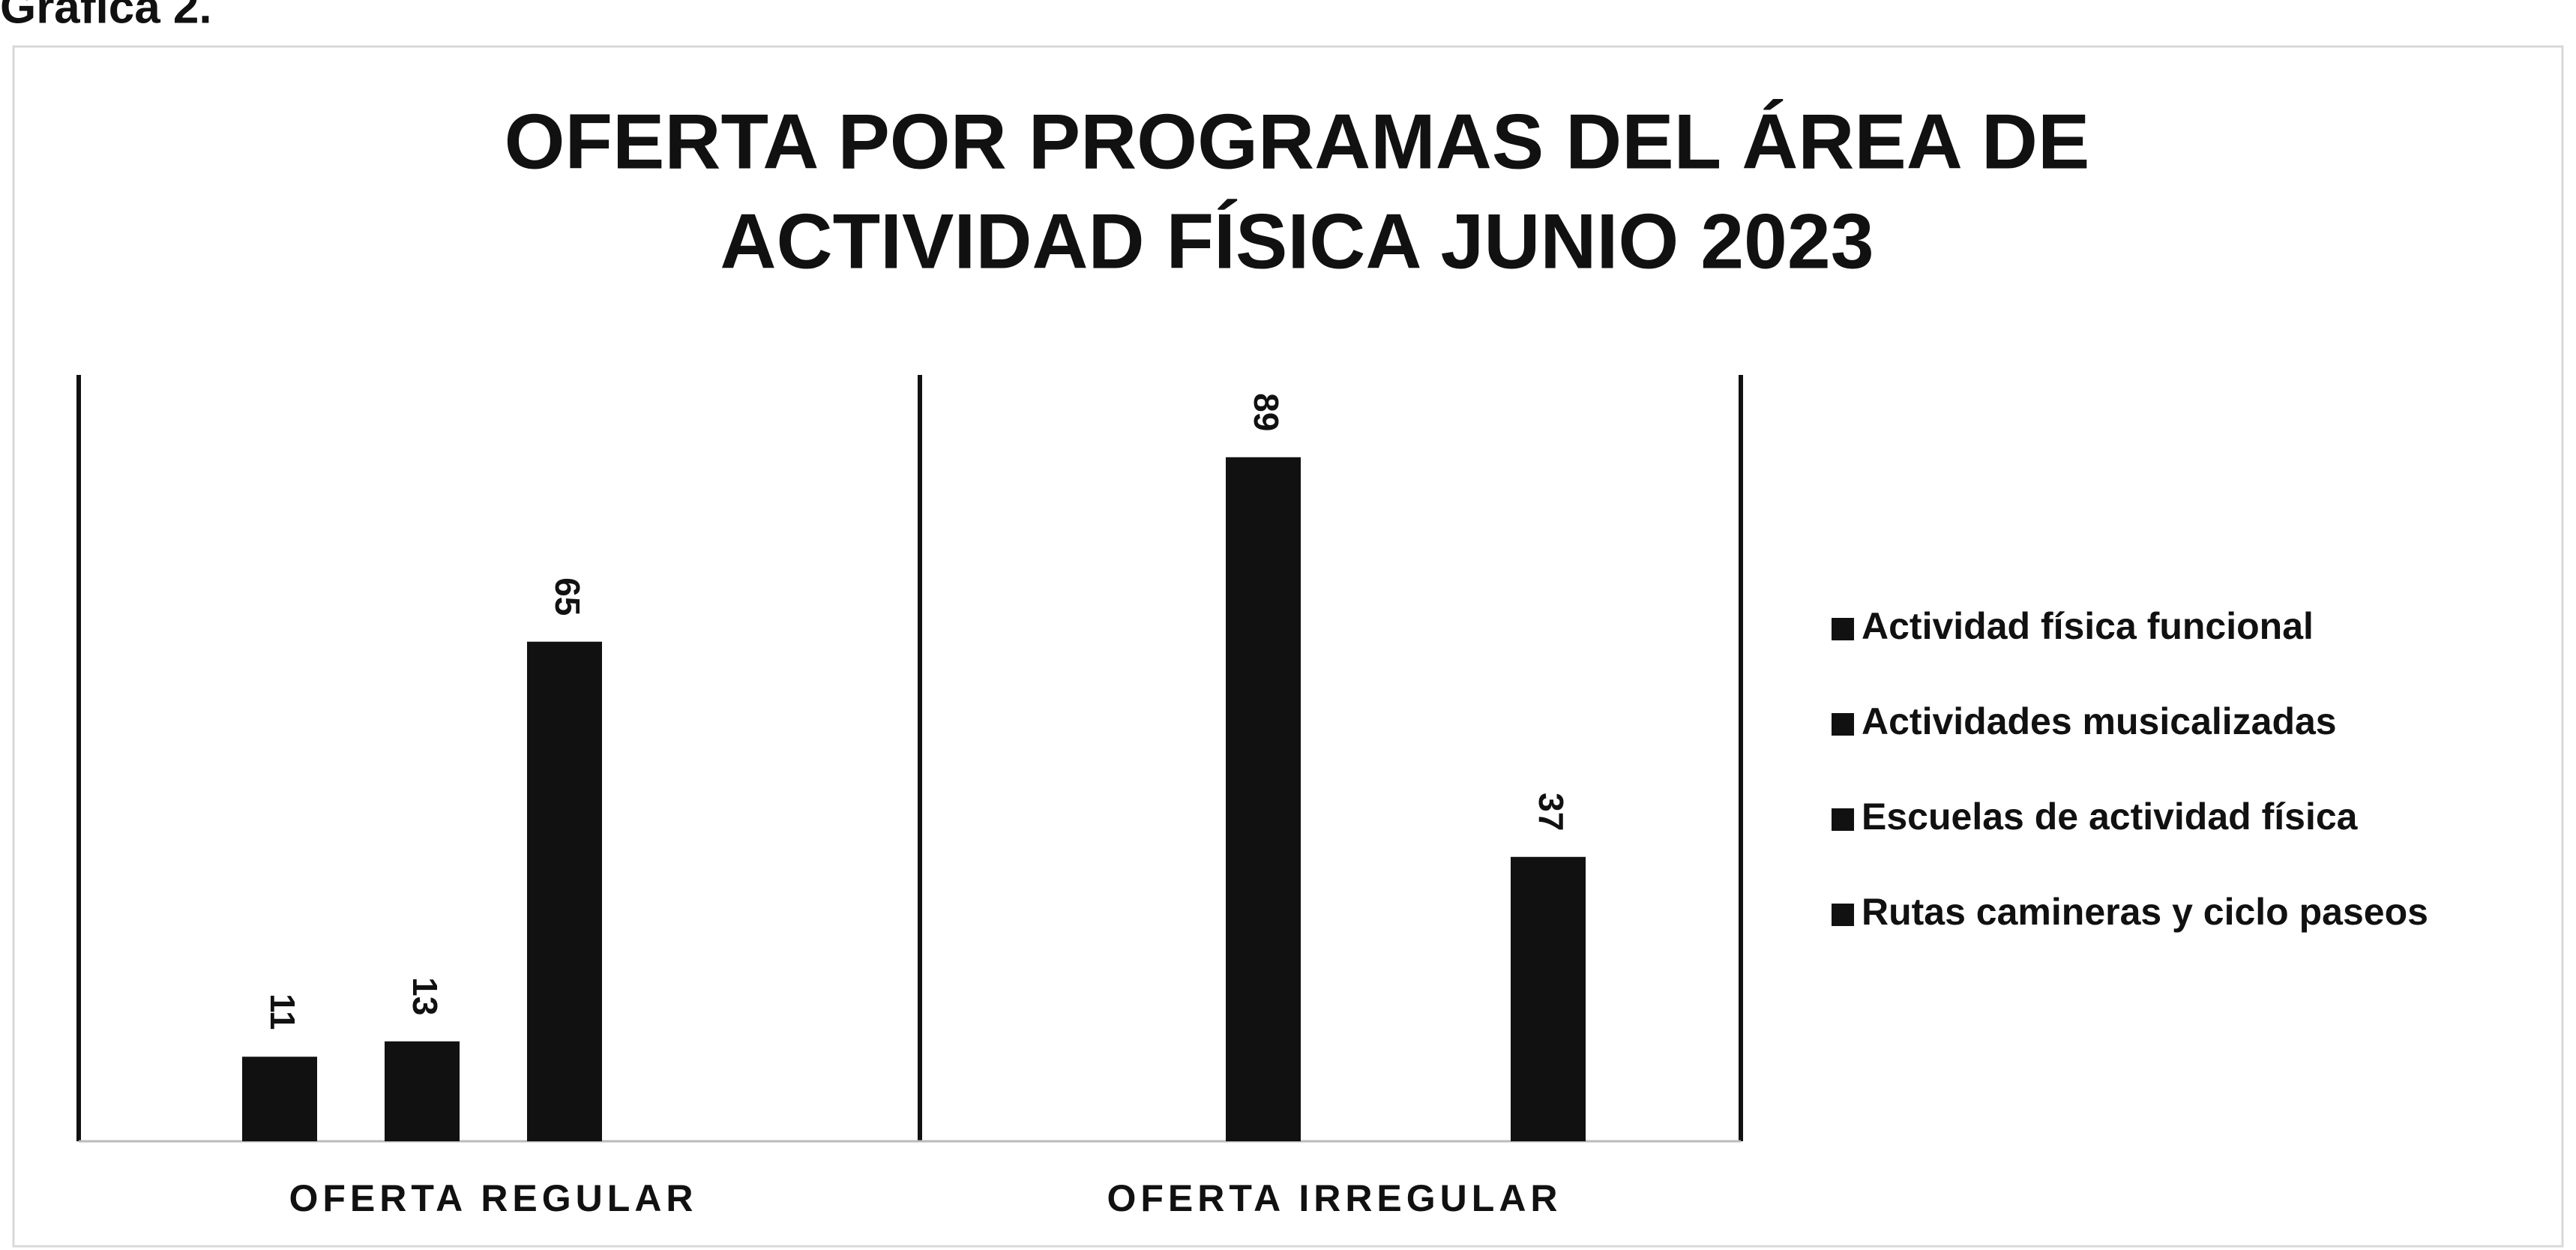  Describe the element at coordinates (2099, 721) in the screenshot. I see `legend-label: Actividades musicalizadas` at that location.